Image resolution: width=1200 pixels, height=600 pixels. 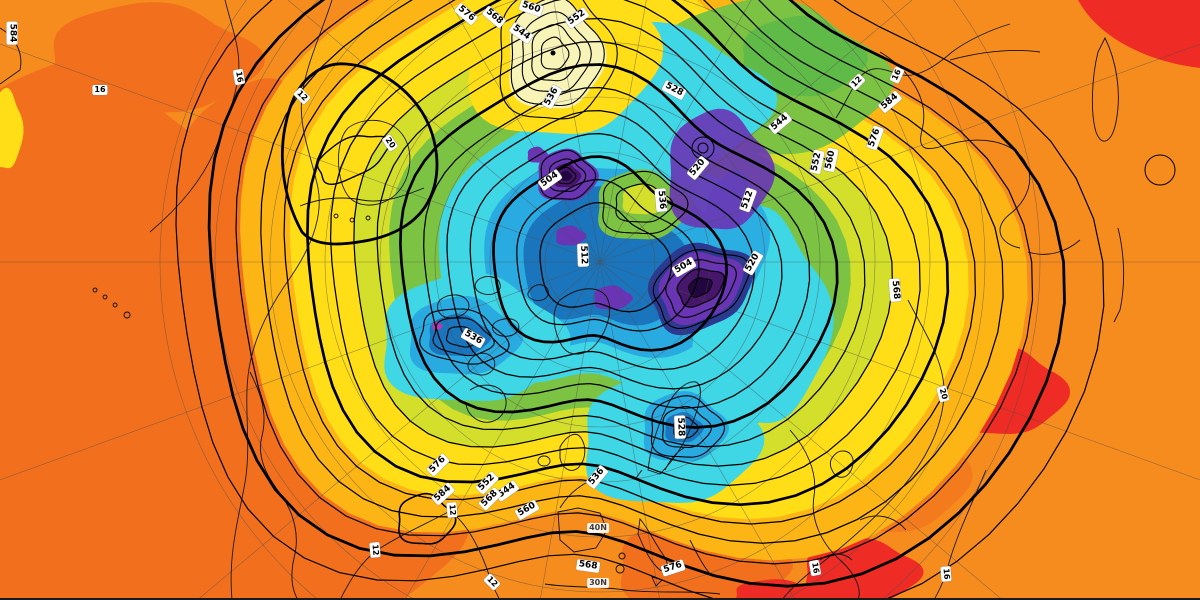 What do you see at coordinates (600, 599) in the screenshot?
I see `map-frame-border` at bounding box center [600, 599].